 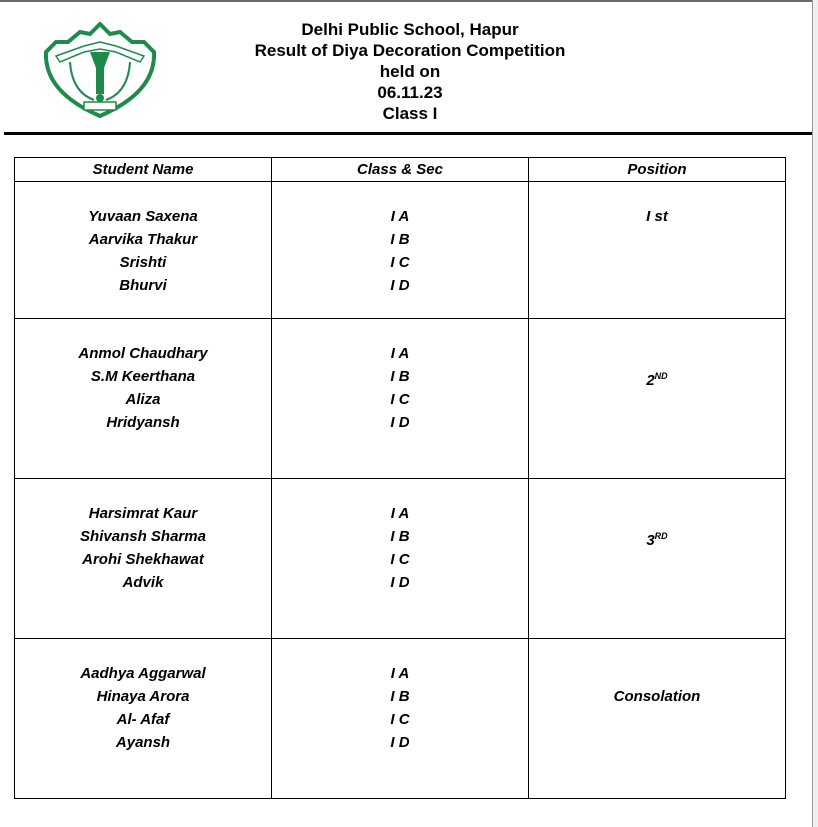 I want to click on column-header-class-sec: Class & Sec, so click(x=400, y=169).